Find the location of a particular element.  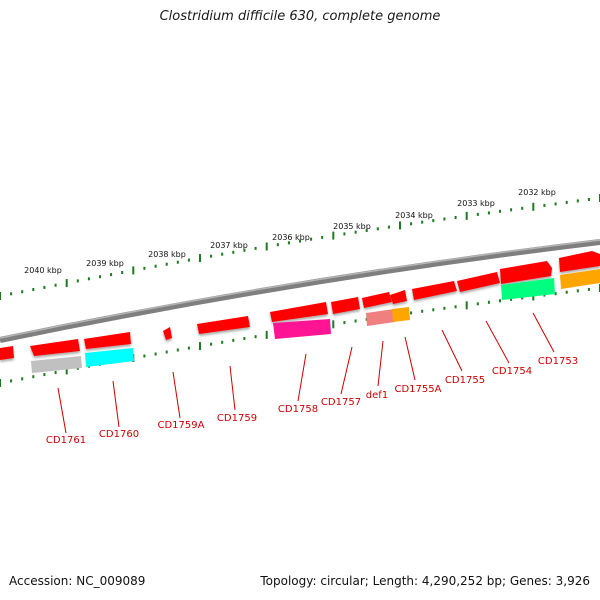

gene-label: CD1759 is located at coordinates (237, 418).